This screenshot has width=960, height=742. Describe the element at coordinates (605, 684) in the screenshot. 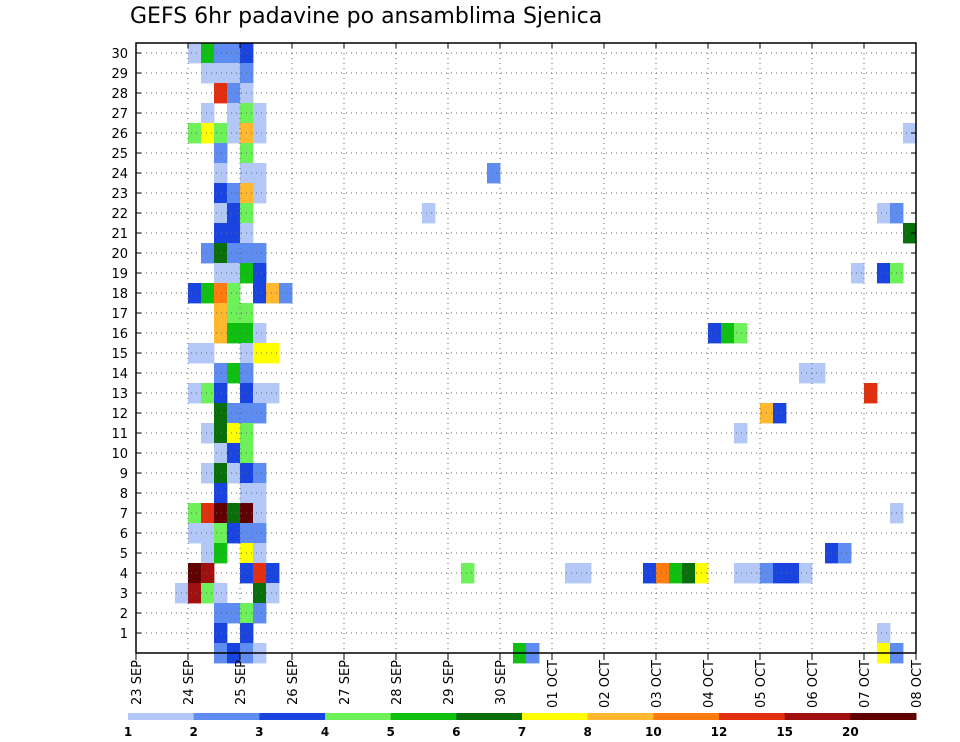

I see `x-tick-label: 02 OCT` at that location.